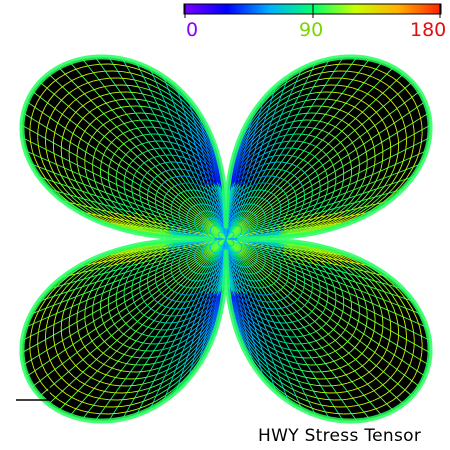 The height and width of the screenshot is (450, 450). Describe the element at coordinates (192, 30) in the screenshot. I see `colorbar-label-min: 0` at that location.